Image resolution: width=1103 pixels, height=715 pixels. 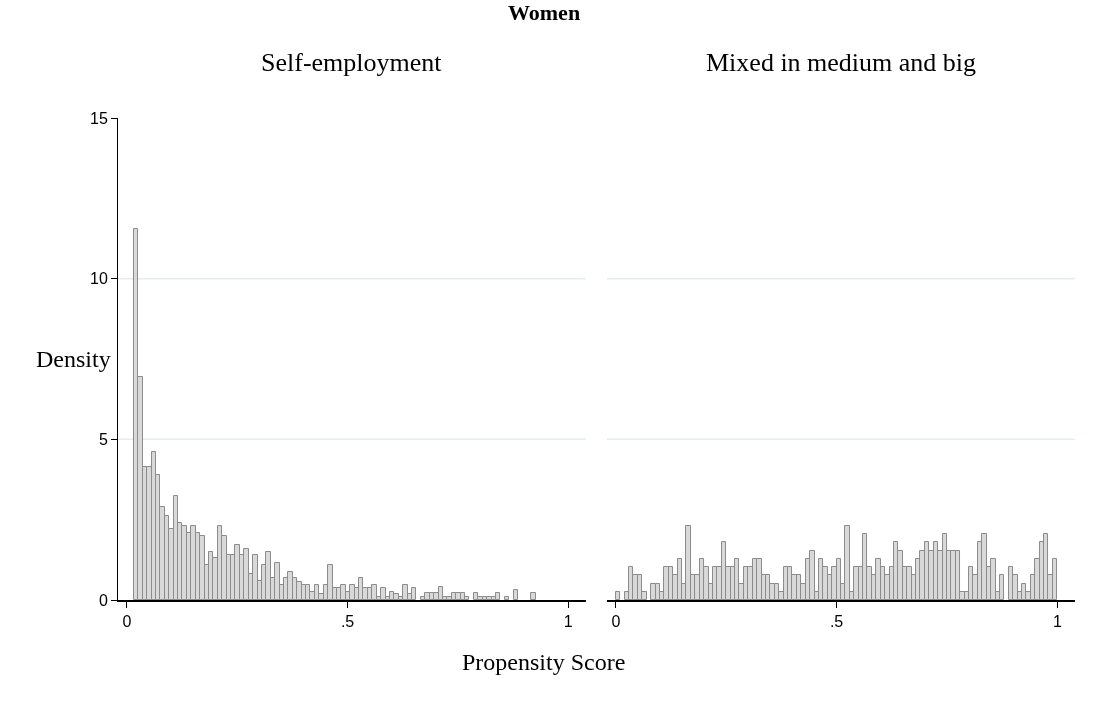 What do you see at coordinates (99, 118) in the screenshot?
I see `y-tick-label: 15` at bounding box center [99, 118].